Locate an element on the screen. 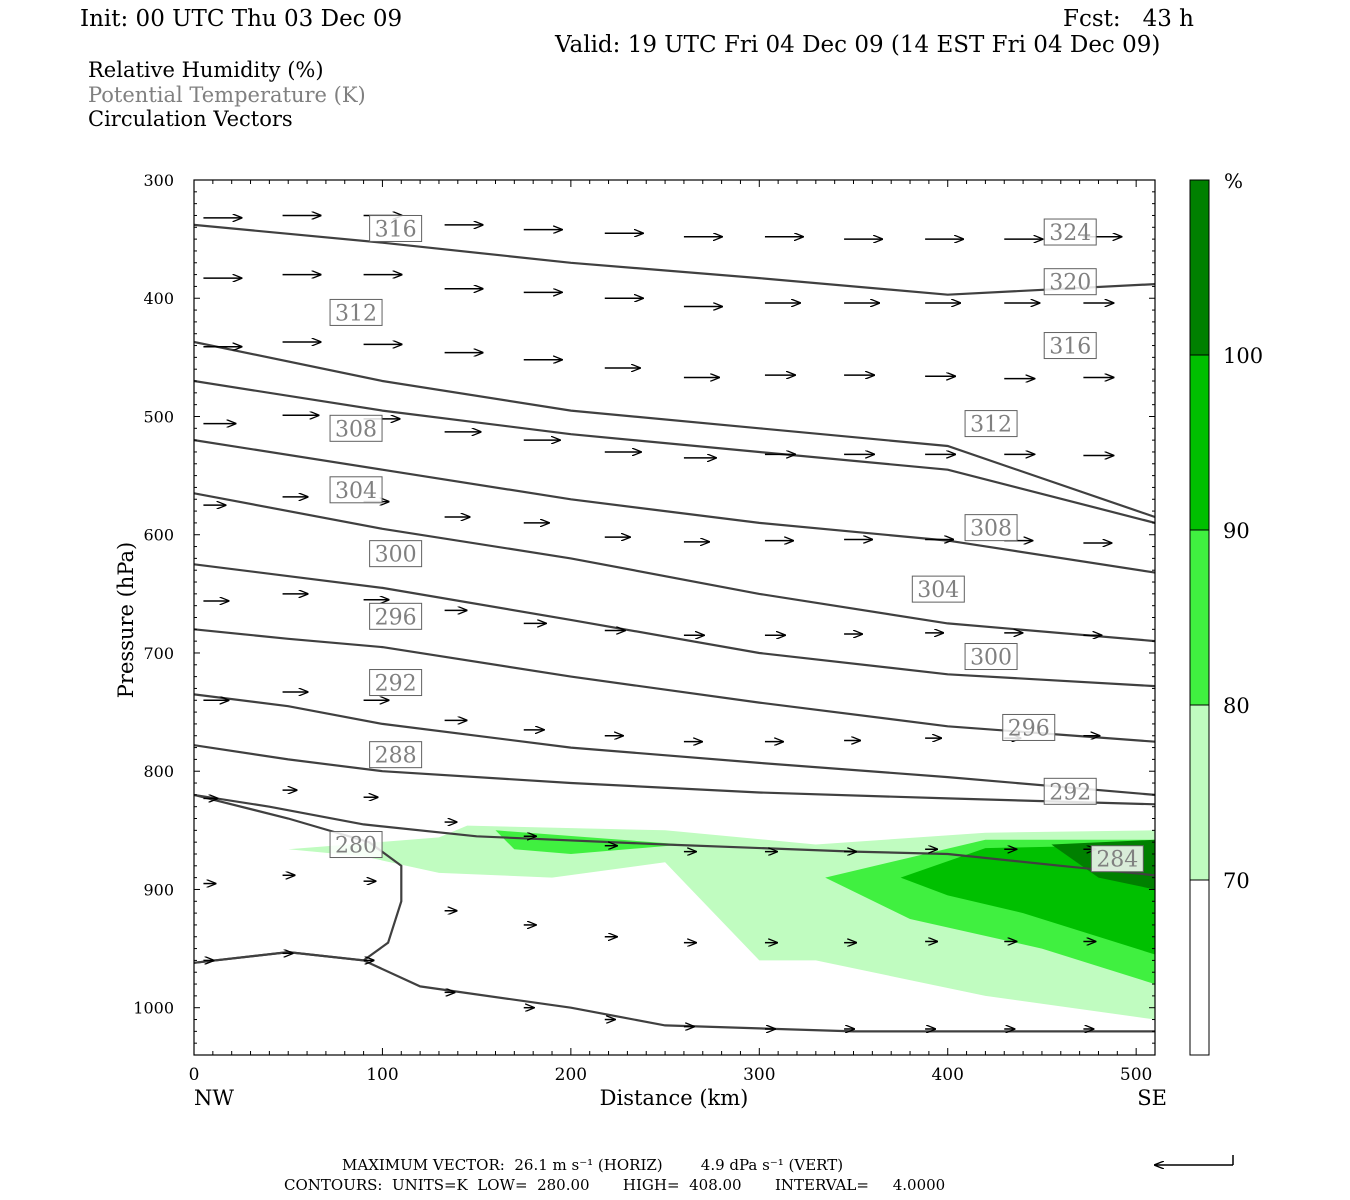 Image resolution: width=1350 pixels, height=1200 pixels. reference-vector is located at coordinates (1194, 1160).